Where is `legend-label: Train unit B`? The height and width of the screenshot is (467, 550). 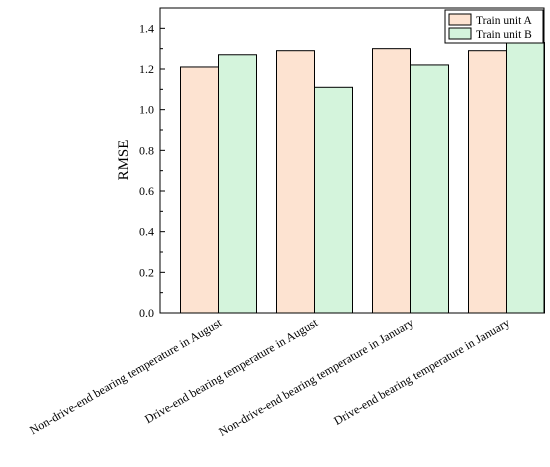 legend-label: Train unit B is located at coordinates (504, 35).